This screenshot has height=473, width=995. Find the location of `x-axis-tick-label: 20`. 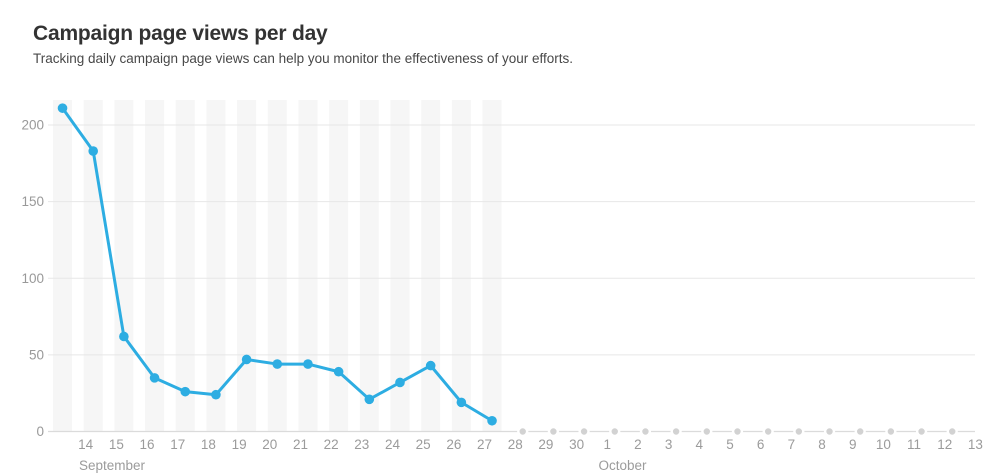

x-axis-tick-label: 20 is located at coordinates (269, 444).